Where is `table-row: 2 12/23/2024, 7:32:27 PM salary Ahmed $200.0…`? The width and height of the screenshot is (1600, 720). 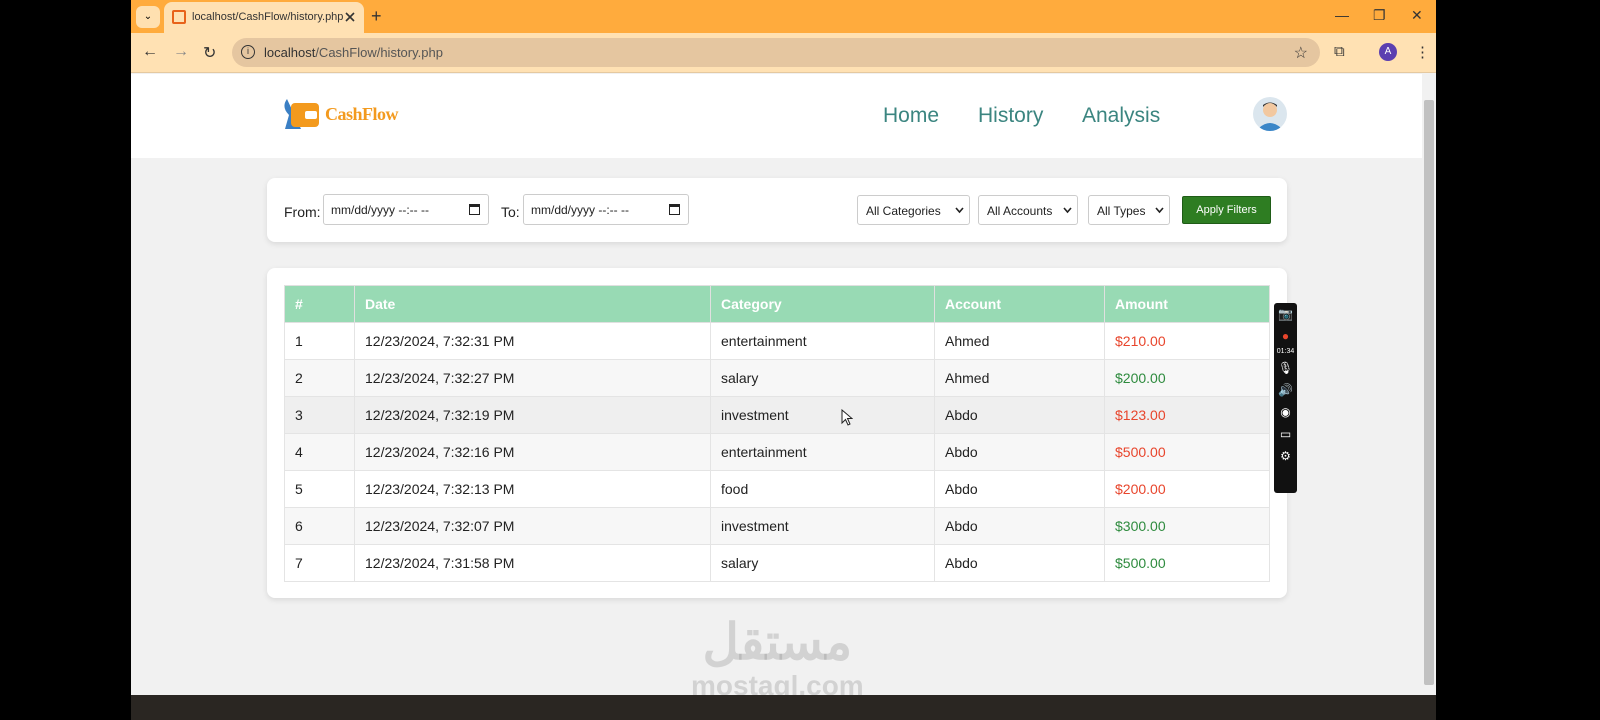 table-row: 2 12/23/2024, 7:32:27 PM salary Ahmed $200.0… is located at coordinates (777, 378).